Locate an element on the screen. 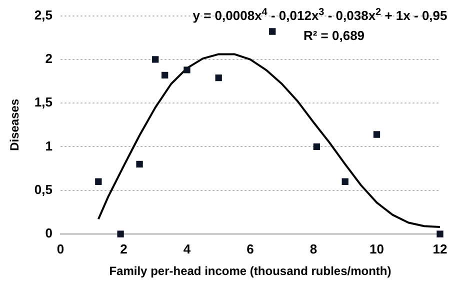  y-tick-label: 2 is located at coordinates (48, 58).